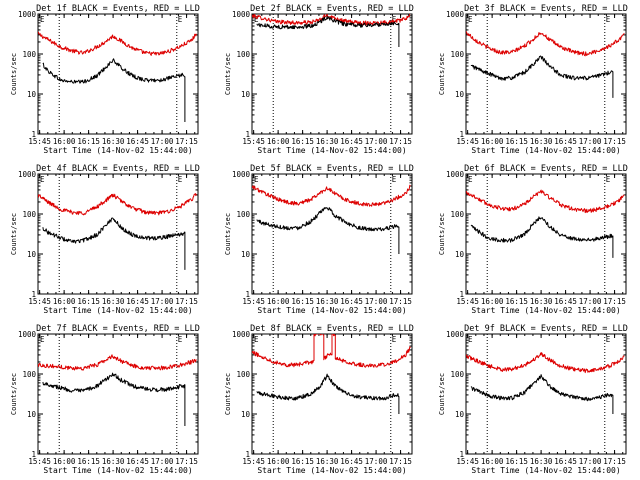 The width and height of the screenshot is (640, 480). What do you see at coordinates (332, 169) in the screenshot?
I see `panel-title: Det 5f BLACK = Events, RED = LLD` at bounding box center [332, 169].